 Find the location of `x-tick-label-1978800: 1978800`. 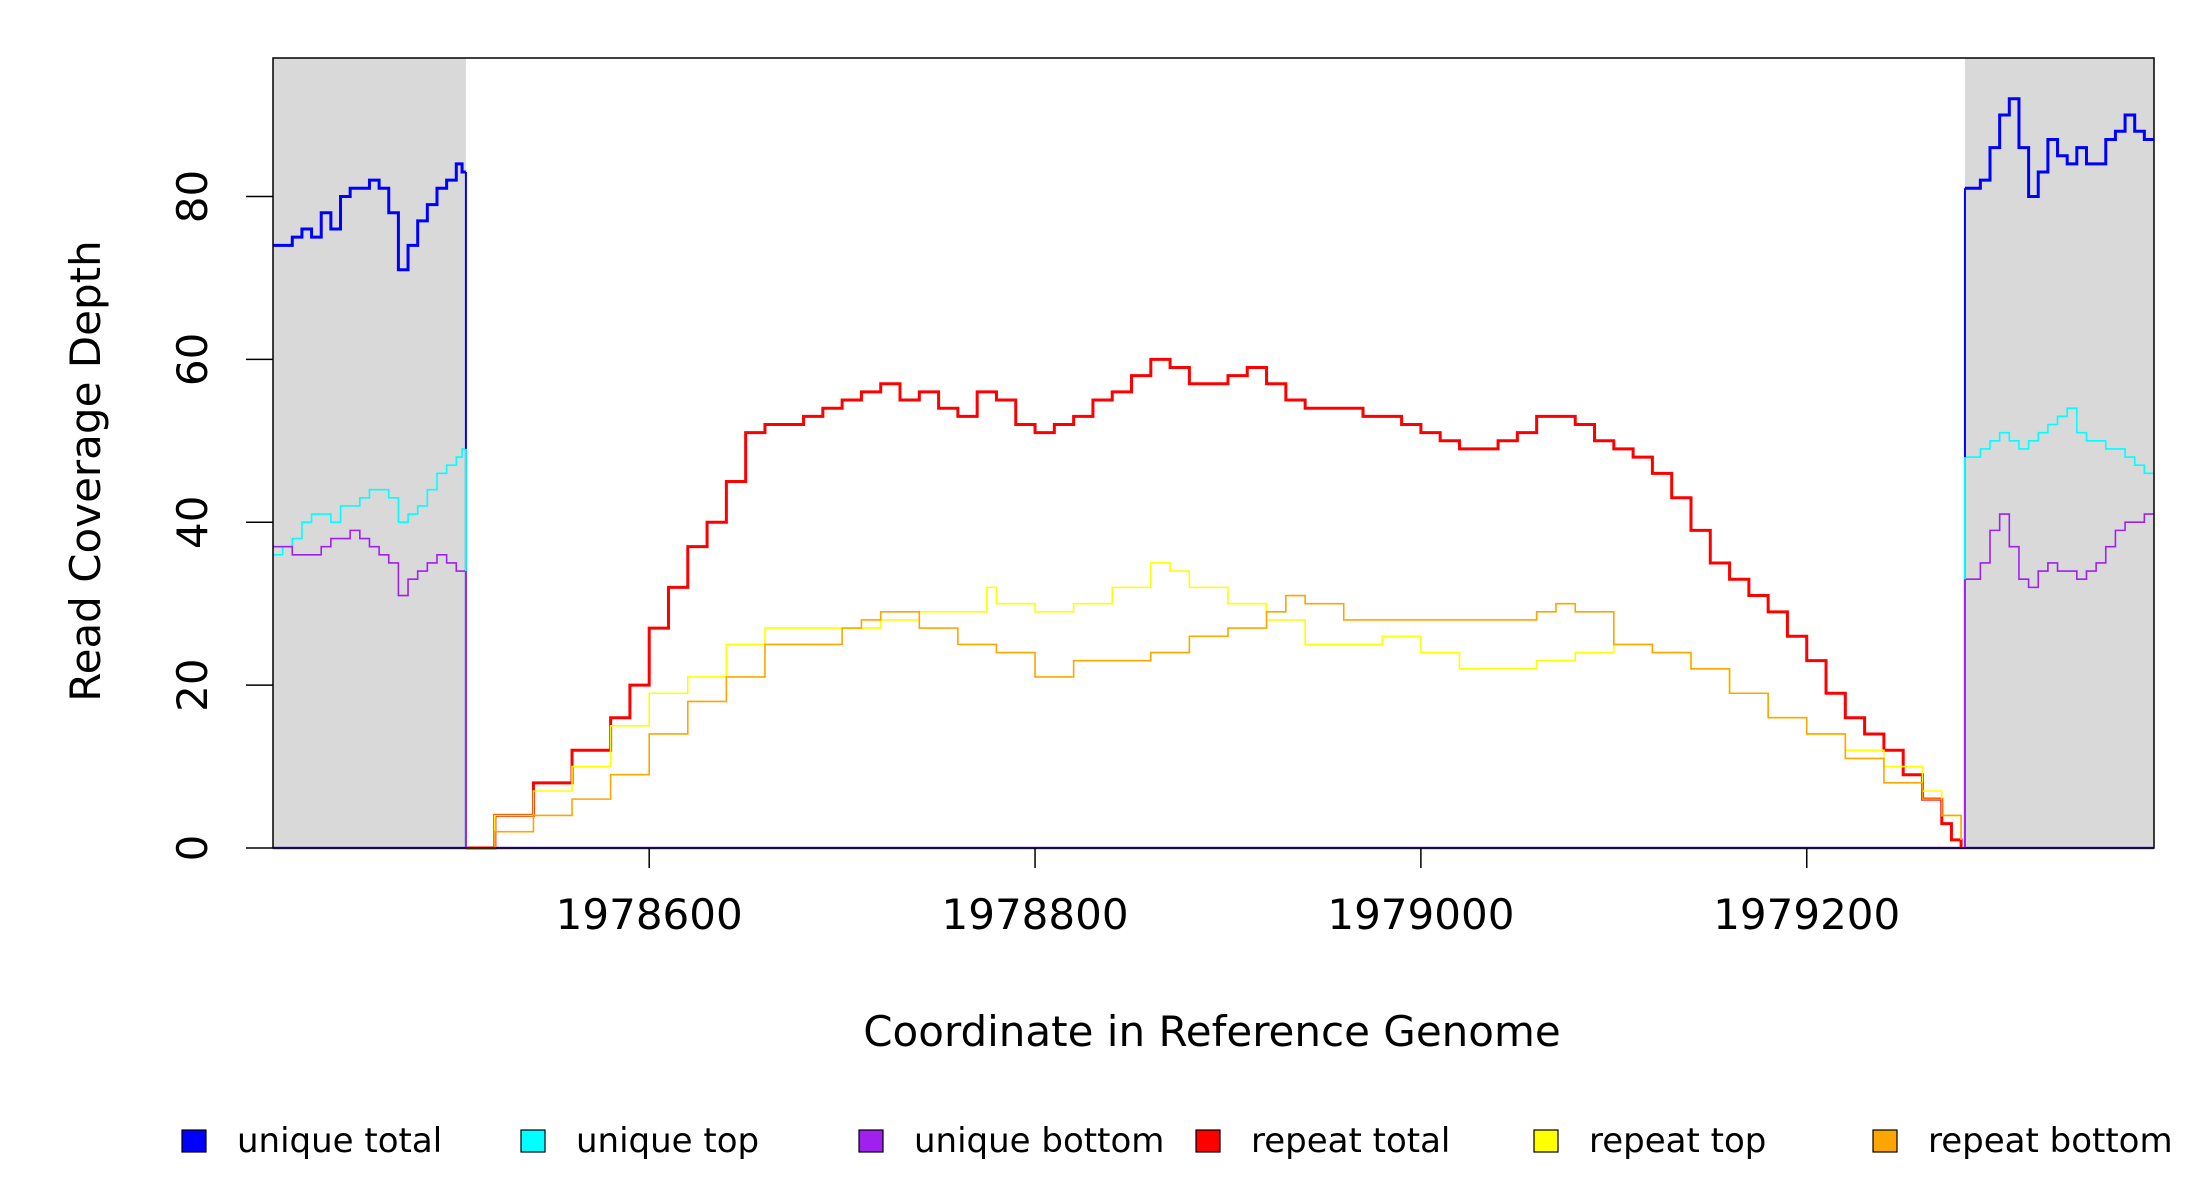

x-tick-label-1978800: 1978800 is located at coordinates (1035, 914).